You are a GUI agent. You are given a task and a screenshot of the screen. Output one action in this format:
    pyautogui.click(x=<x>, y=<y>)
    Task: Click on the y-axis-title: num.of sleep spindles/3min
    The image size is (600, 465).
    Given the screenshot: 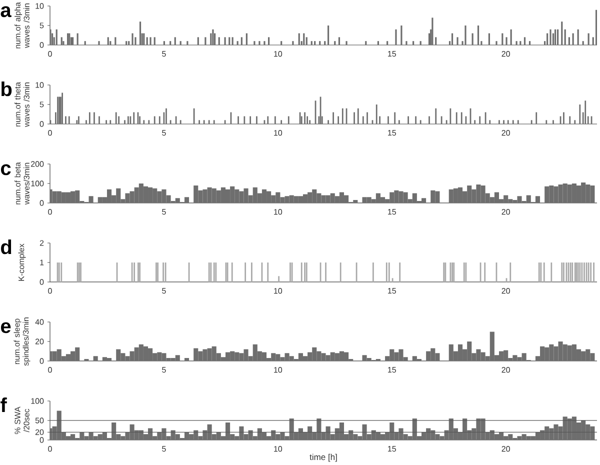 What is the action you would take?
    pyautogui.click(x=22, y=342)
    